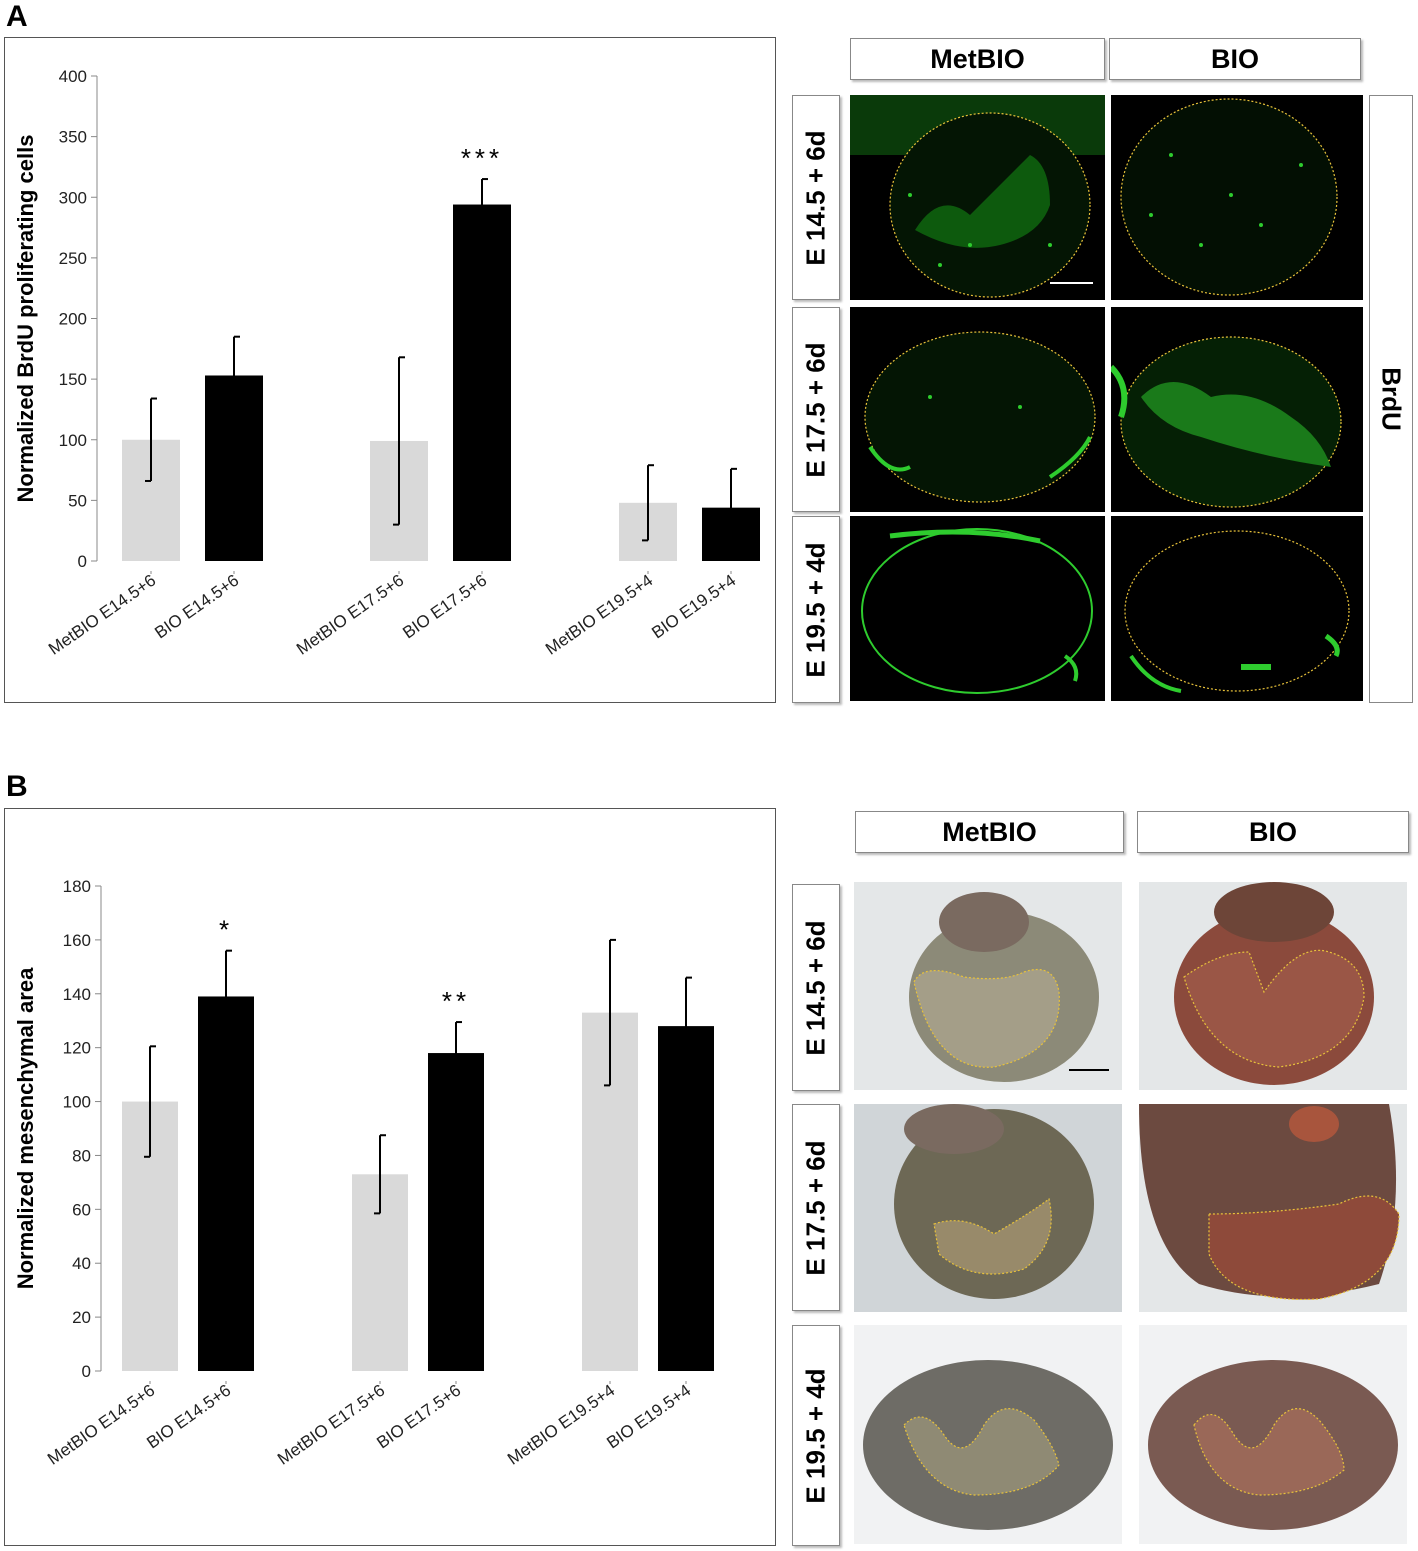 This screenshot has height=1551, width=1418. I want to click on chart-a-y-tick-label-1: 50, so click(77, 500).